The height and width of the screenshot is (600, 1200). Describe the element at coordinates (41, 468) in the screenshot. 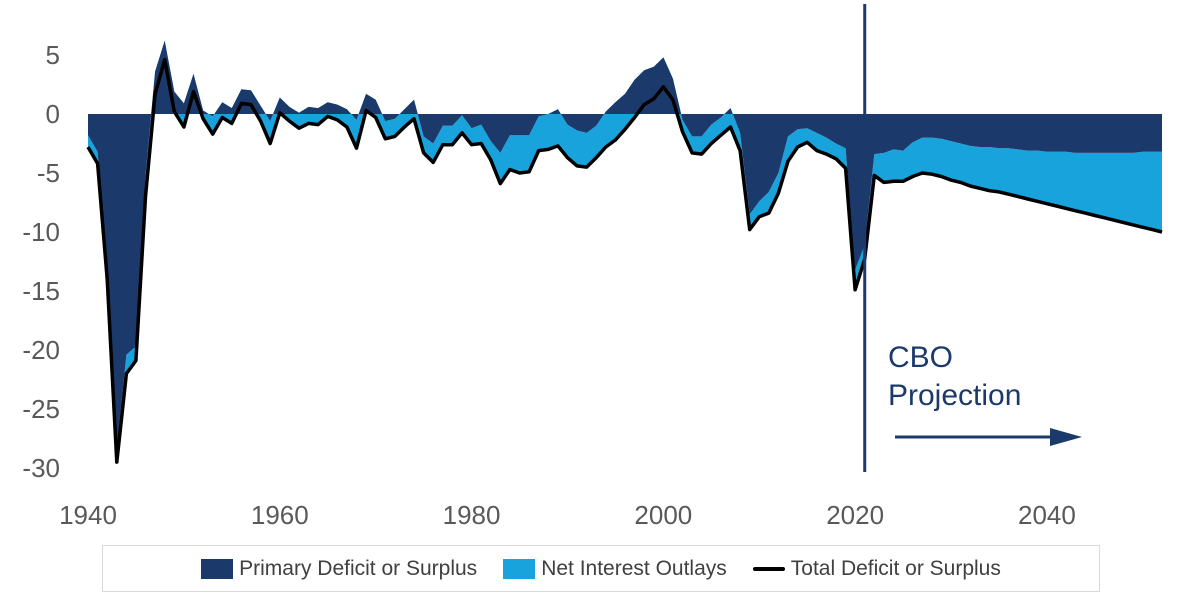

I see `y-tick-label: -30` at that location.